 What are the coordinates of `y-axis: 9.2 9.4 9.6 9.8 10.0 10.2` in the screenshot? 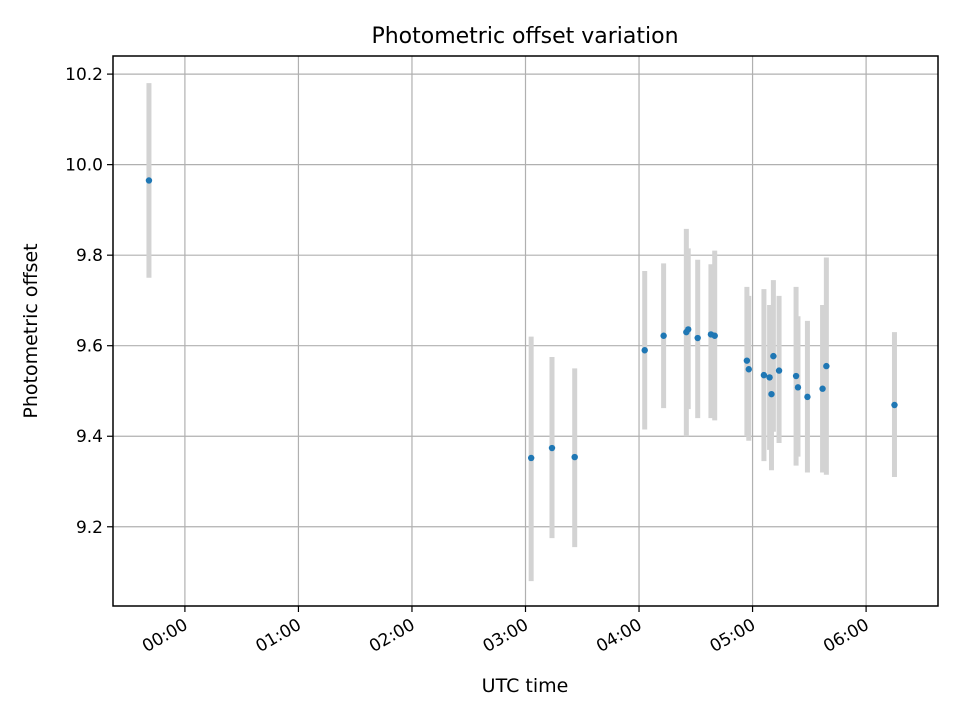 It's located at (89, 301).